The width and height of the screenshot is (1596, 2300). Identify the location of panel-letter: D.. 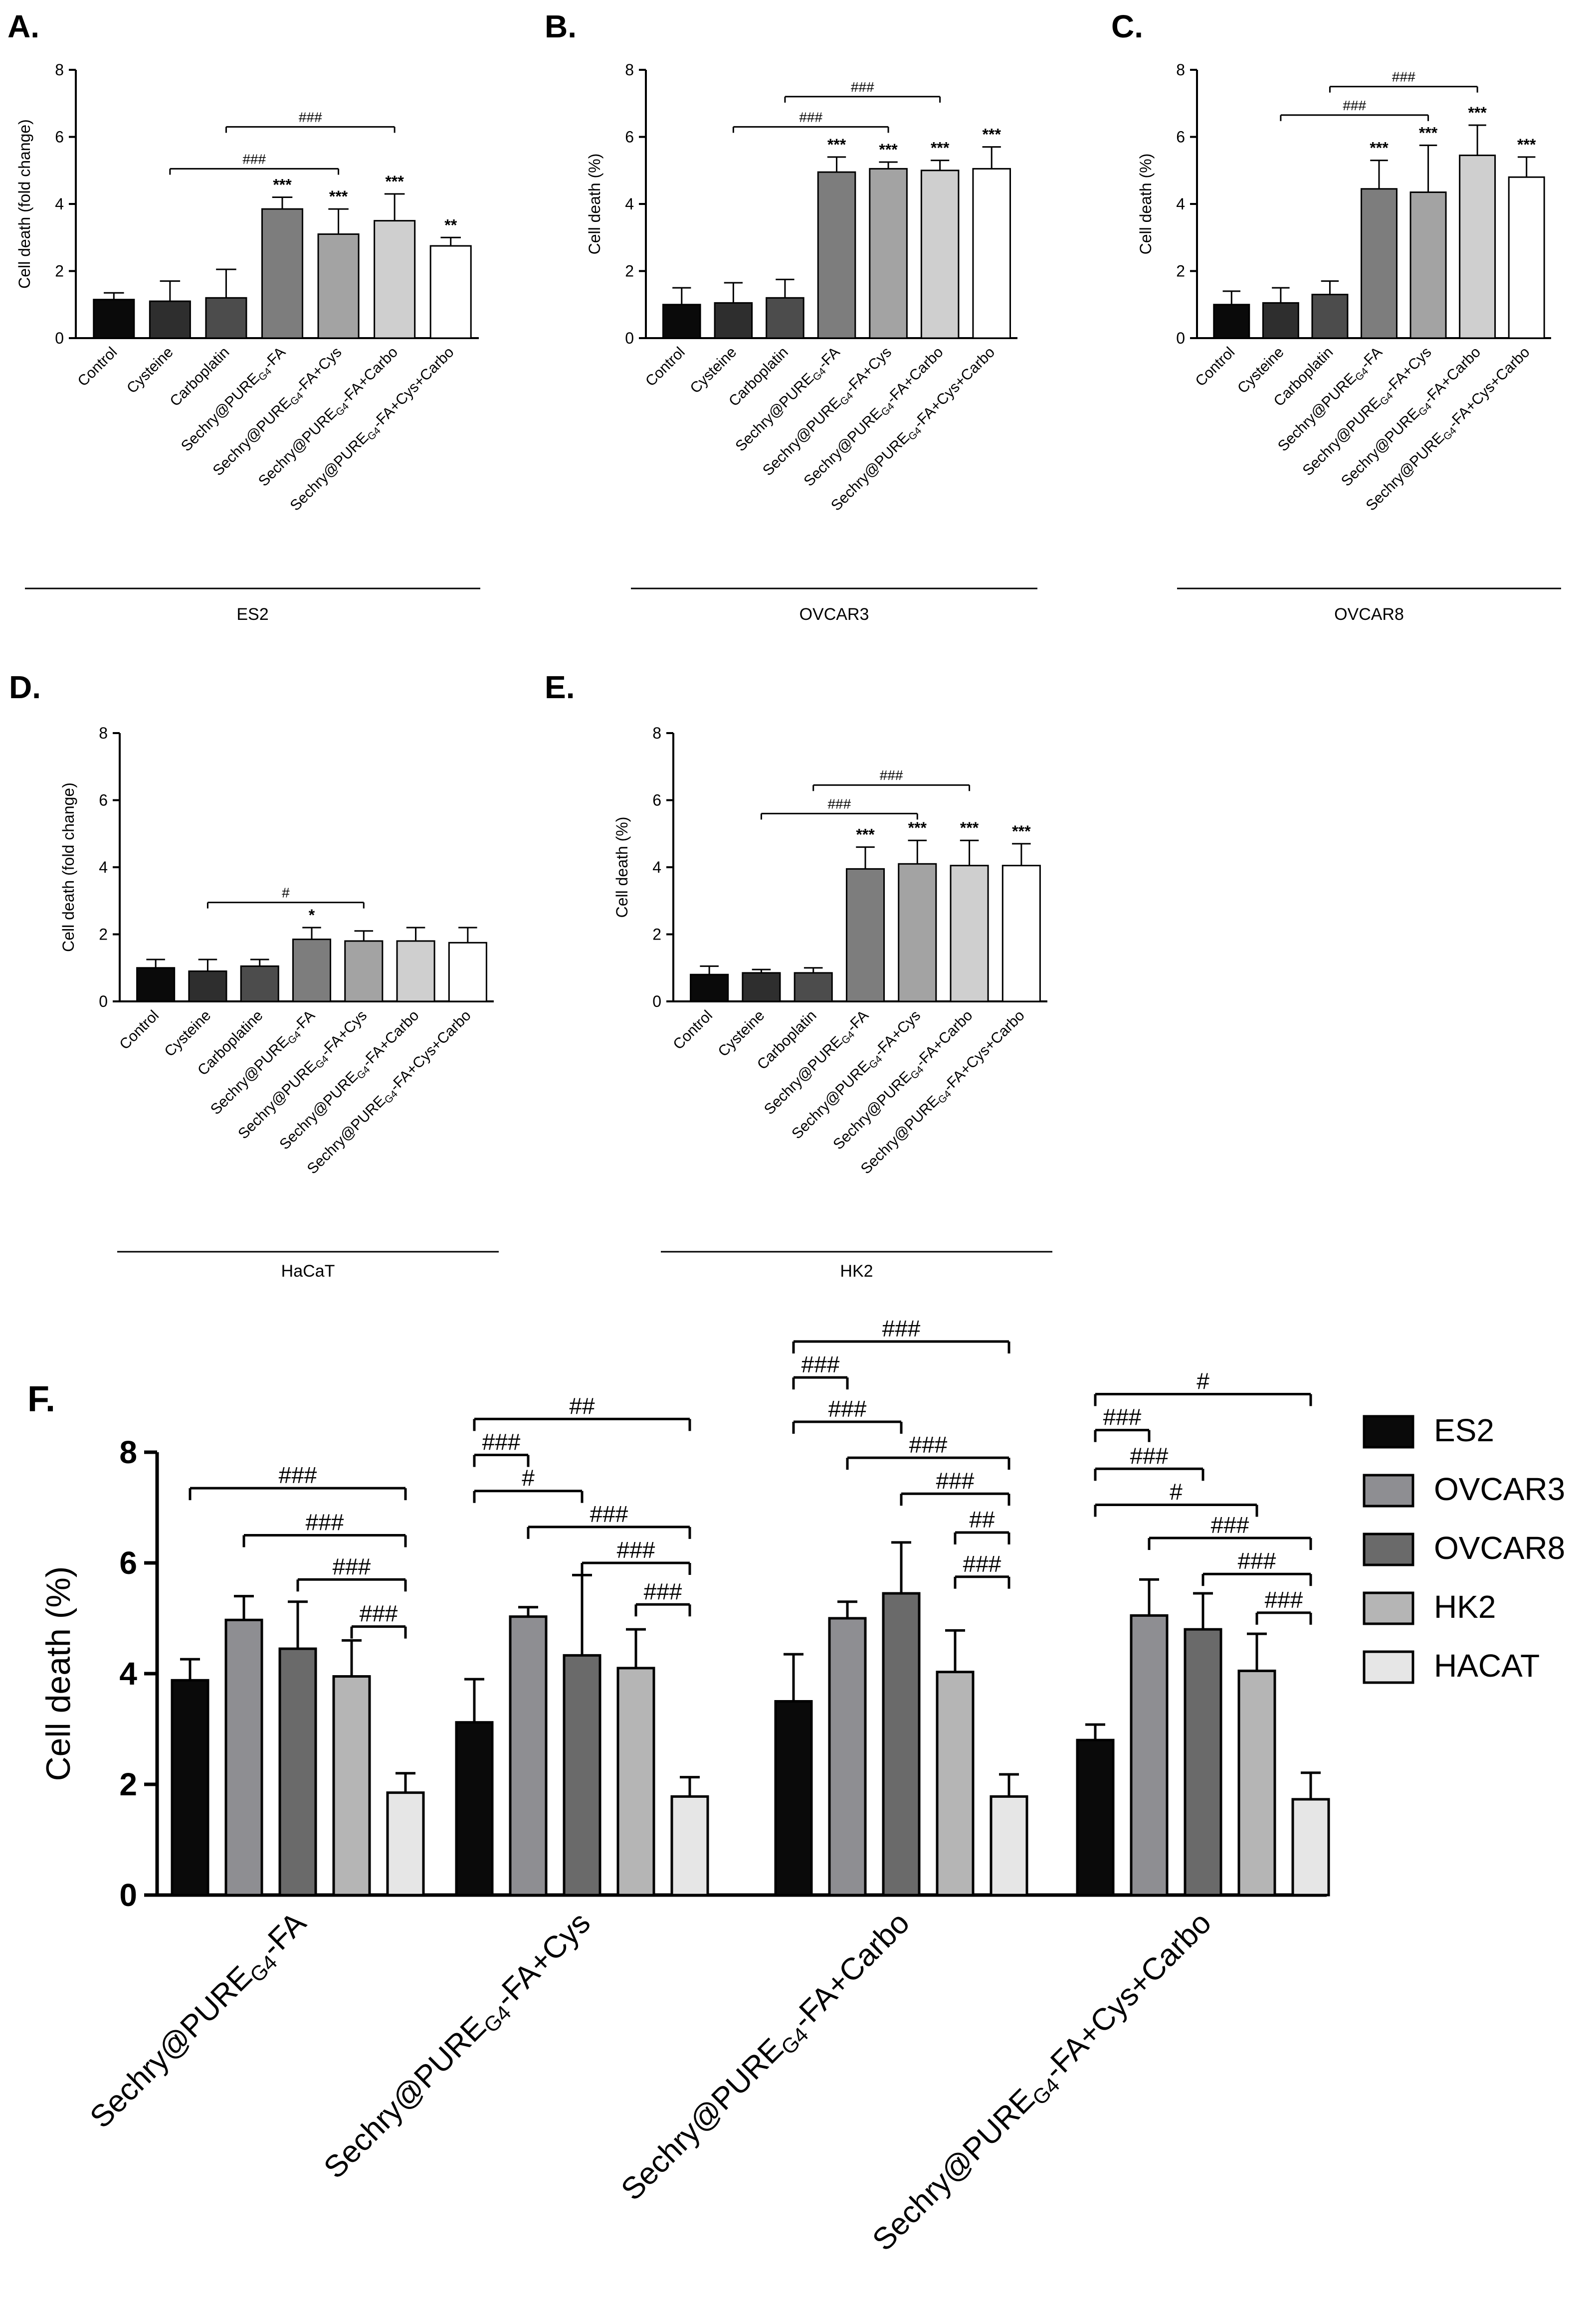
(25, 687).